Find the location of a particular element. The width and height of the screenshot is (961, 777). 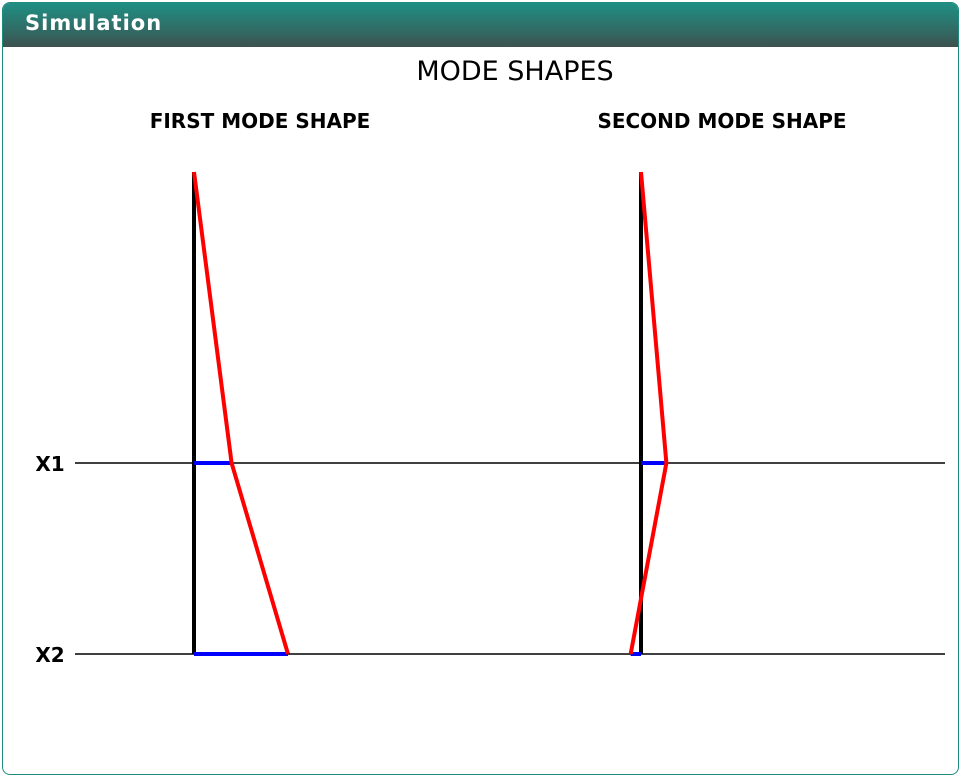

first-mode-title: FIRST MODE SHAPE is located at coordinates (260, 121).